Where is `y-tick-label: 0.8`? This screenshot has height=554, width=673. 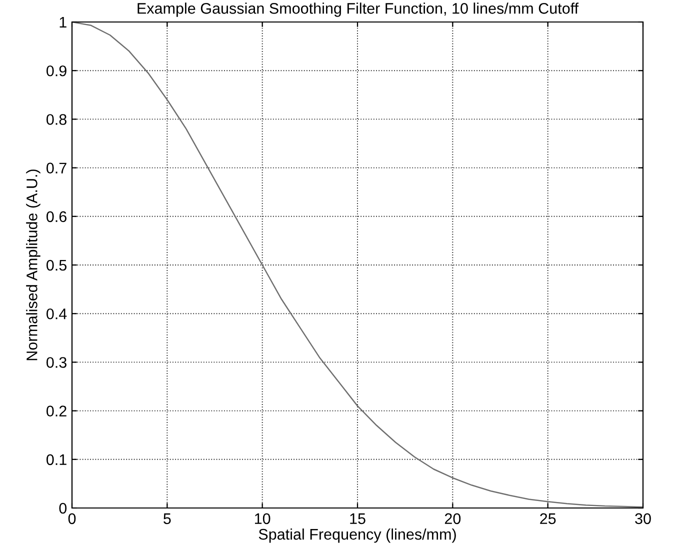
y-tick-label: 0.8 is located at coordinates (56, 119).